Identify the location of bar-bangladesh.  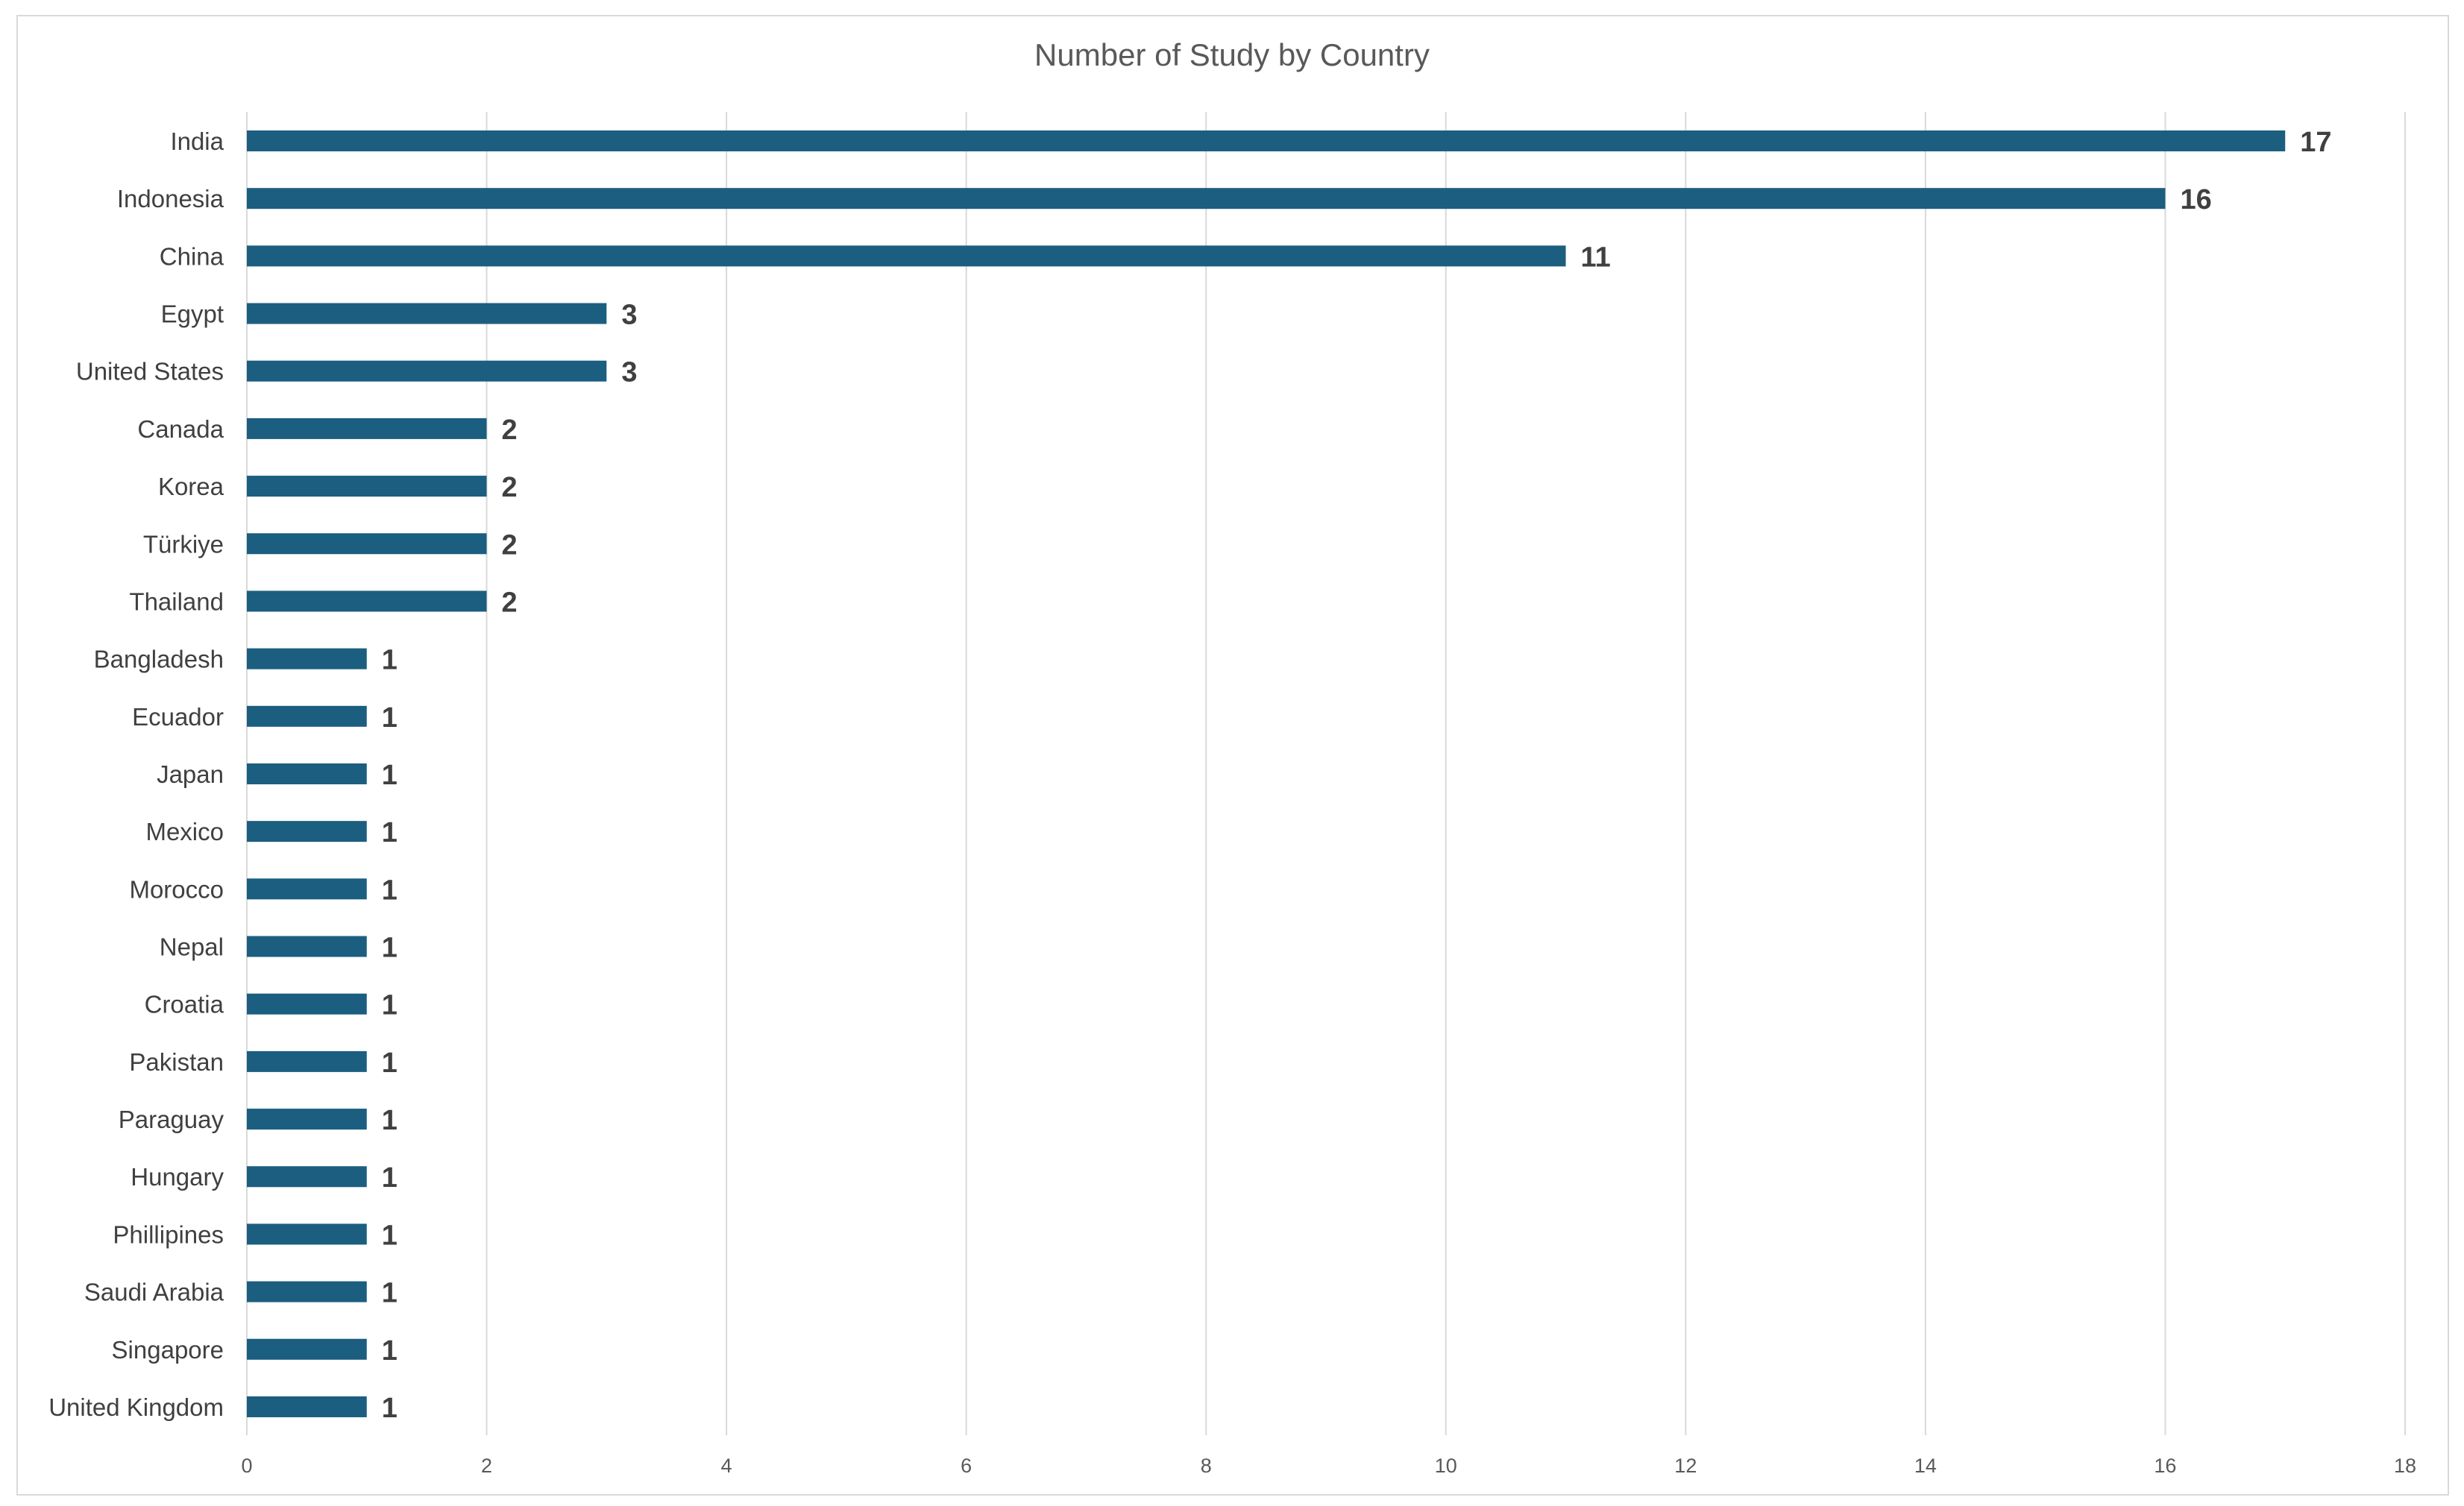
(307, 658).